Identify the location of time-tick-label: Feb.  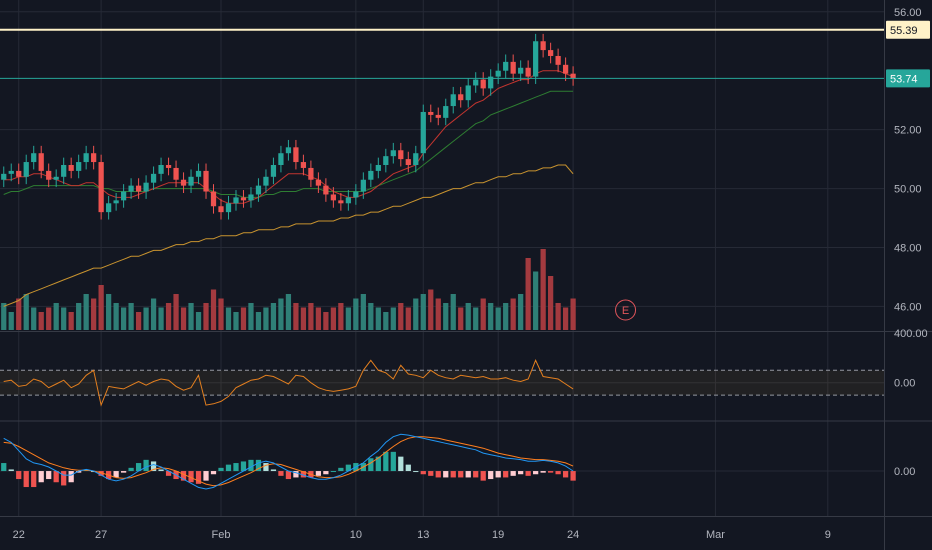
(221, 535).